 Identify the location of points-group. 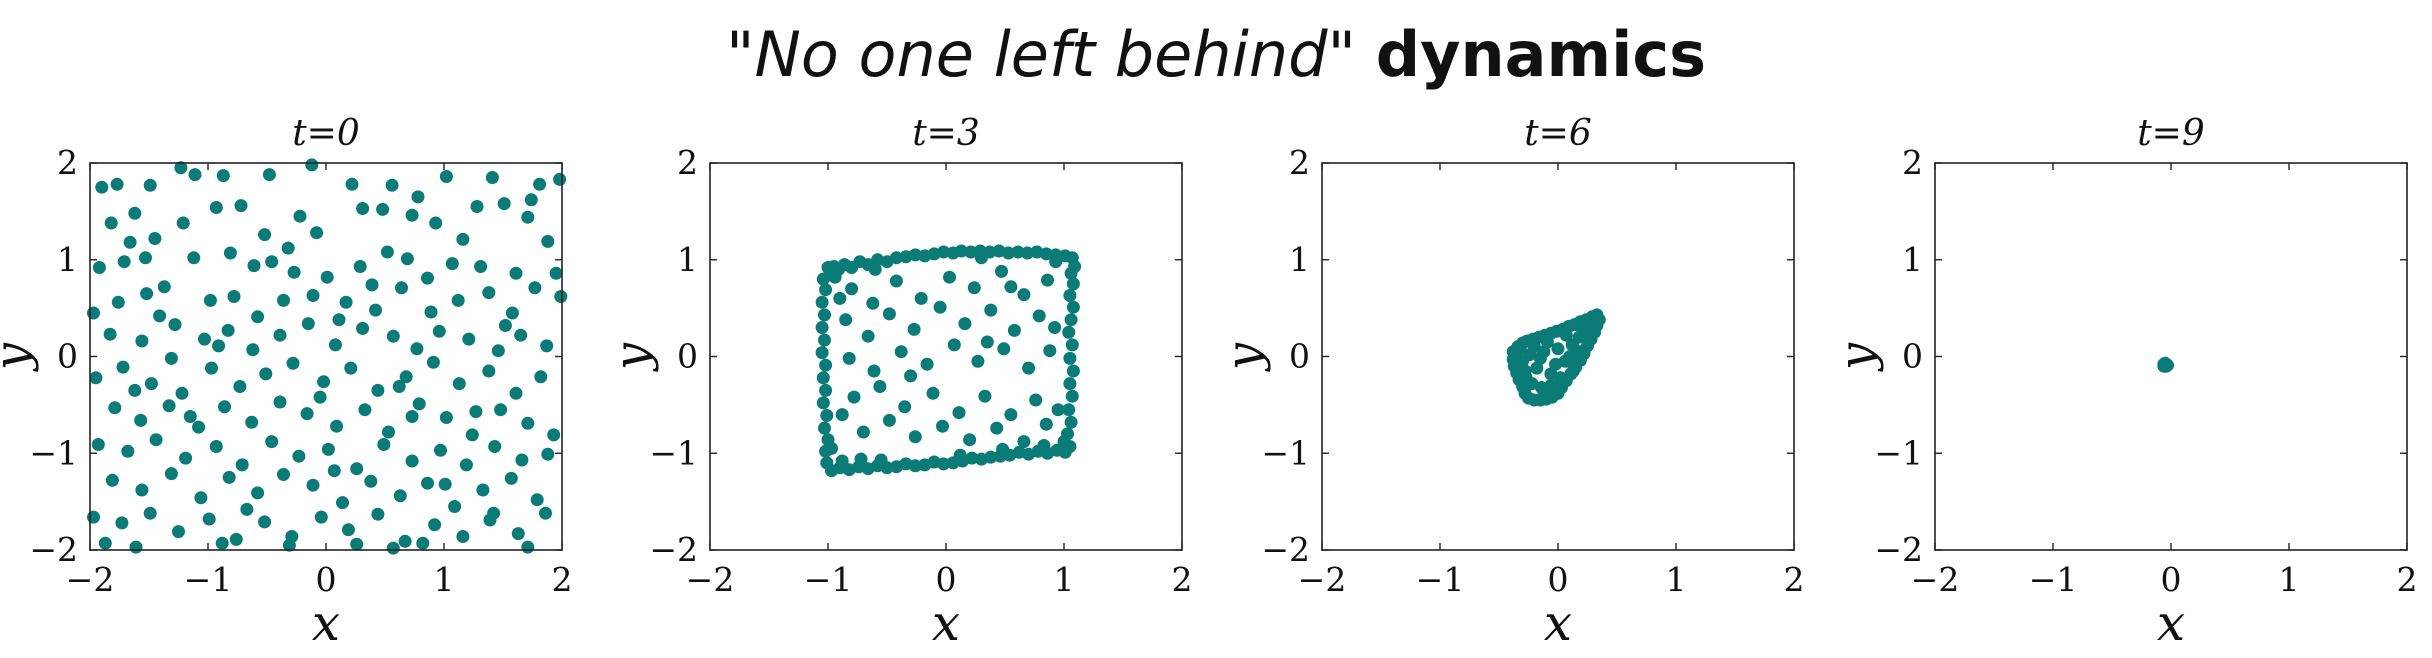
(2165, 364).